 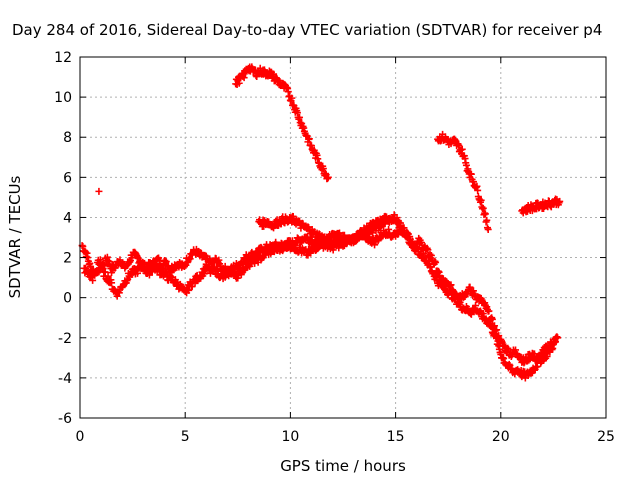 What do you see at coordinates (65, 379) in the screenshot?
I see `y-tick-label: -4` at bounding box center [65, 379].